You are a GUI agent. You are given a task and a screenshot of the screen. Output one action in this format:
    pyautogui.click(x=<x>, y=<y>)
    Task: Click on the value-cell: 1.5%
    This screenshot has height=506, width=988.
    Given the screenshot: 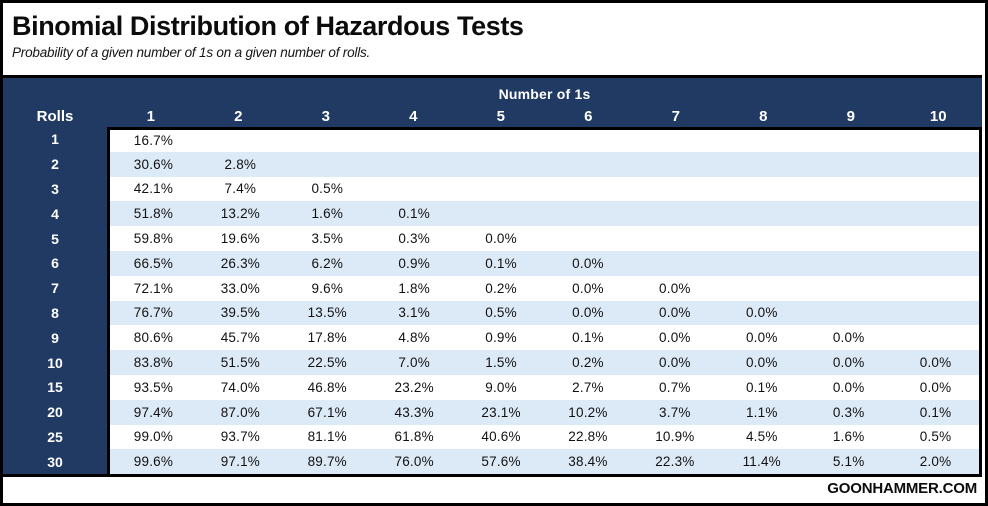 What is the action you would take?
    pyautogui.click(x=501, y=363)
    